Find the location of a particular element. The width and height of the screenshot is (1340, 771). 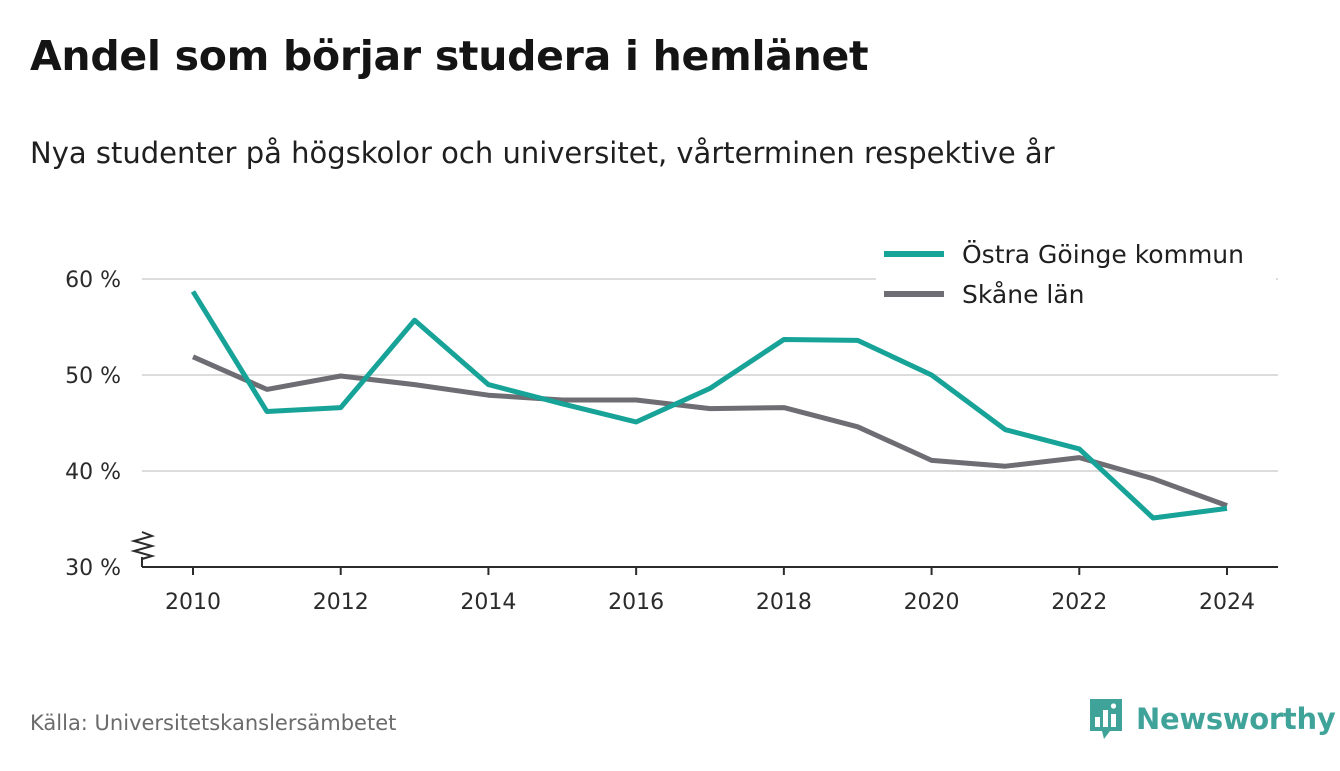

x-tick-label: 2014 is located at coordinates (488, 602).